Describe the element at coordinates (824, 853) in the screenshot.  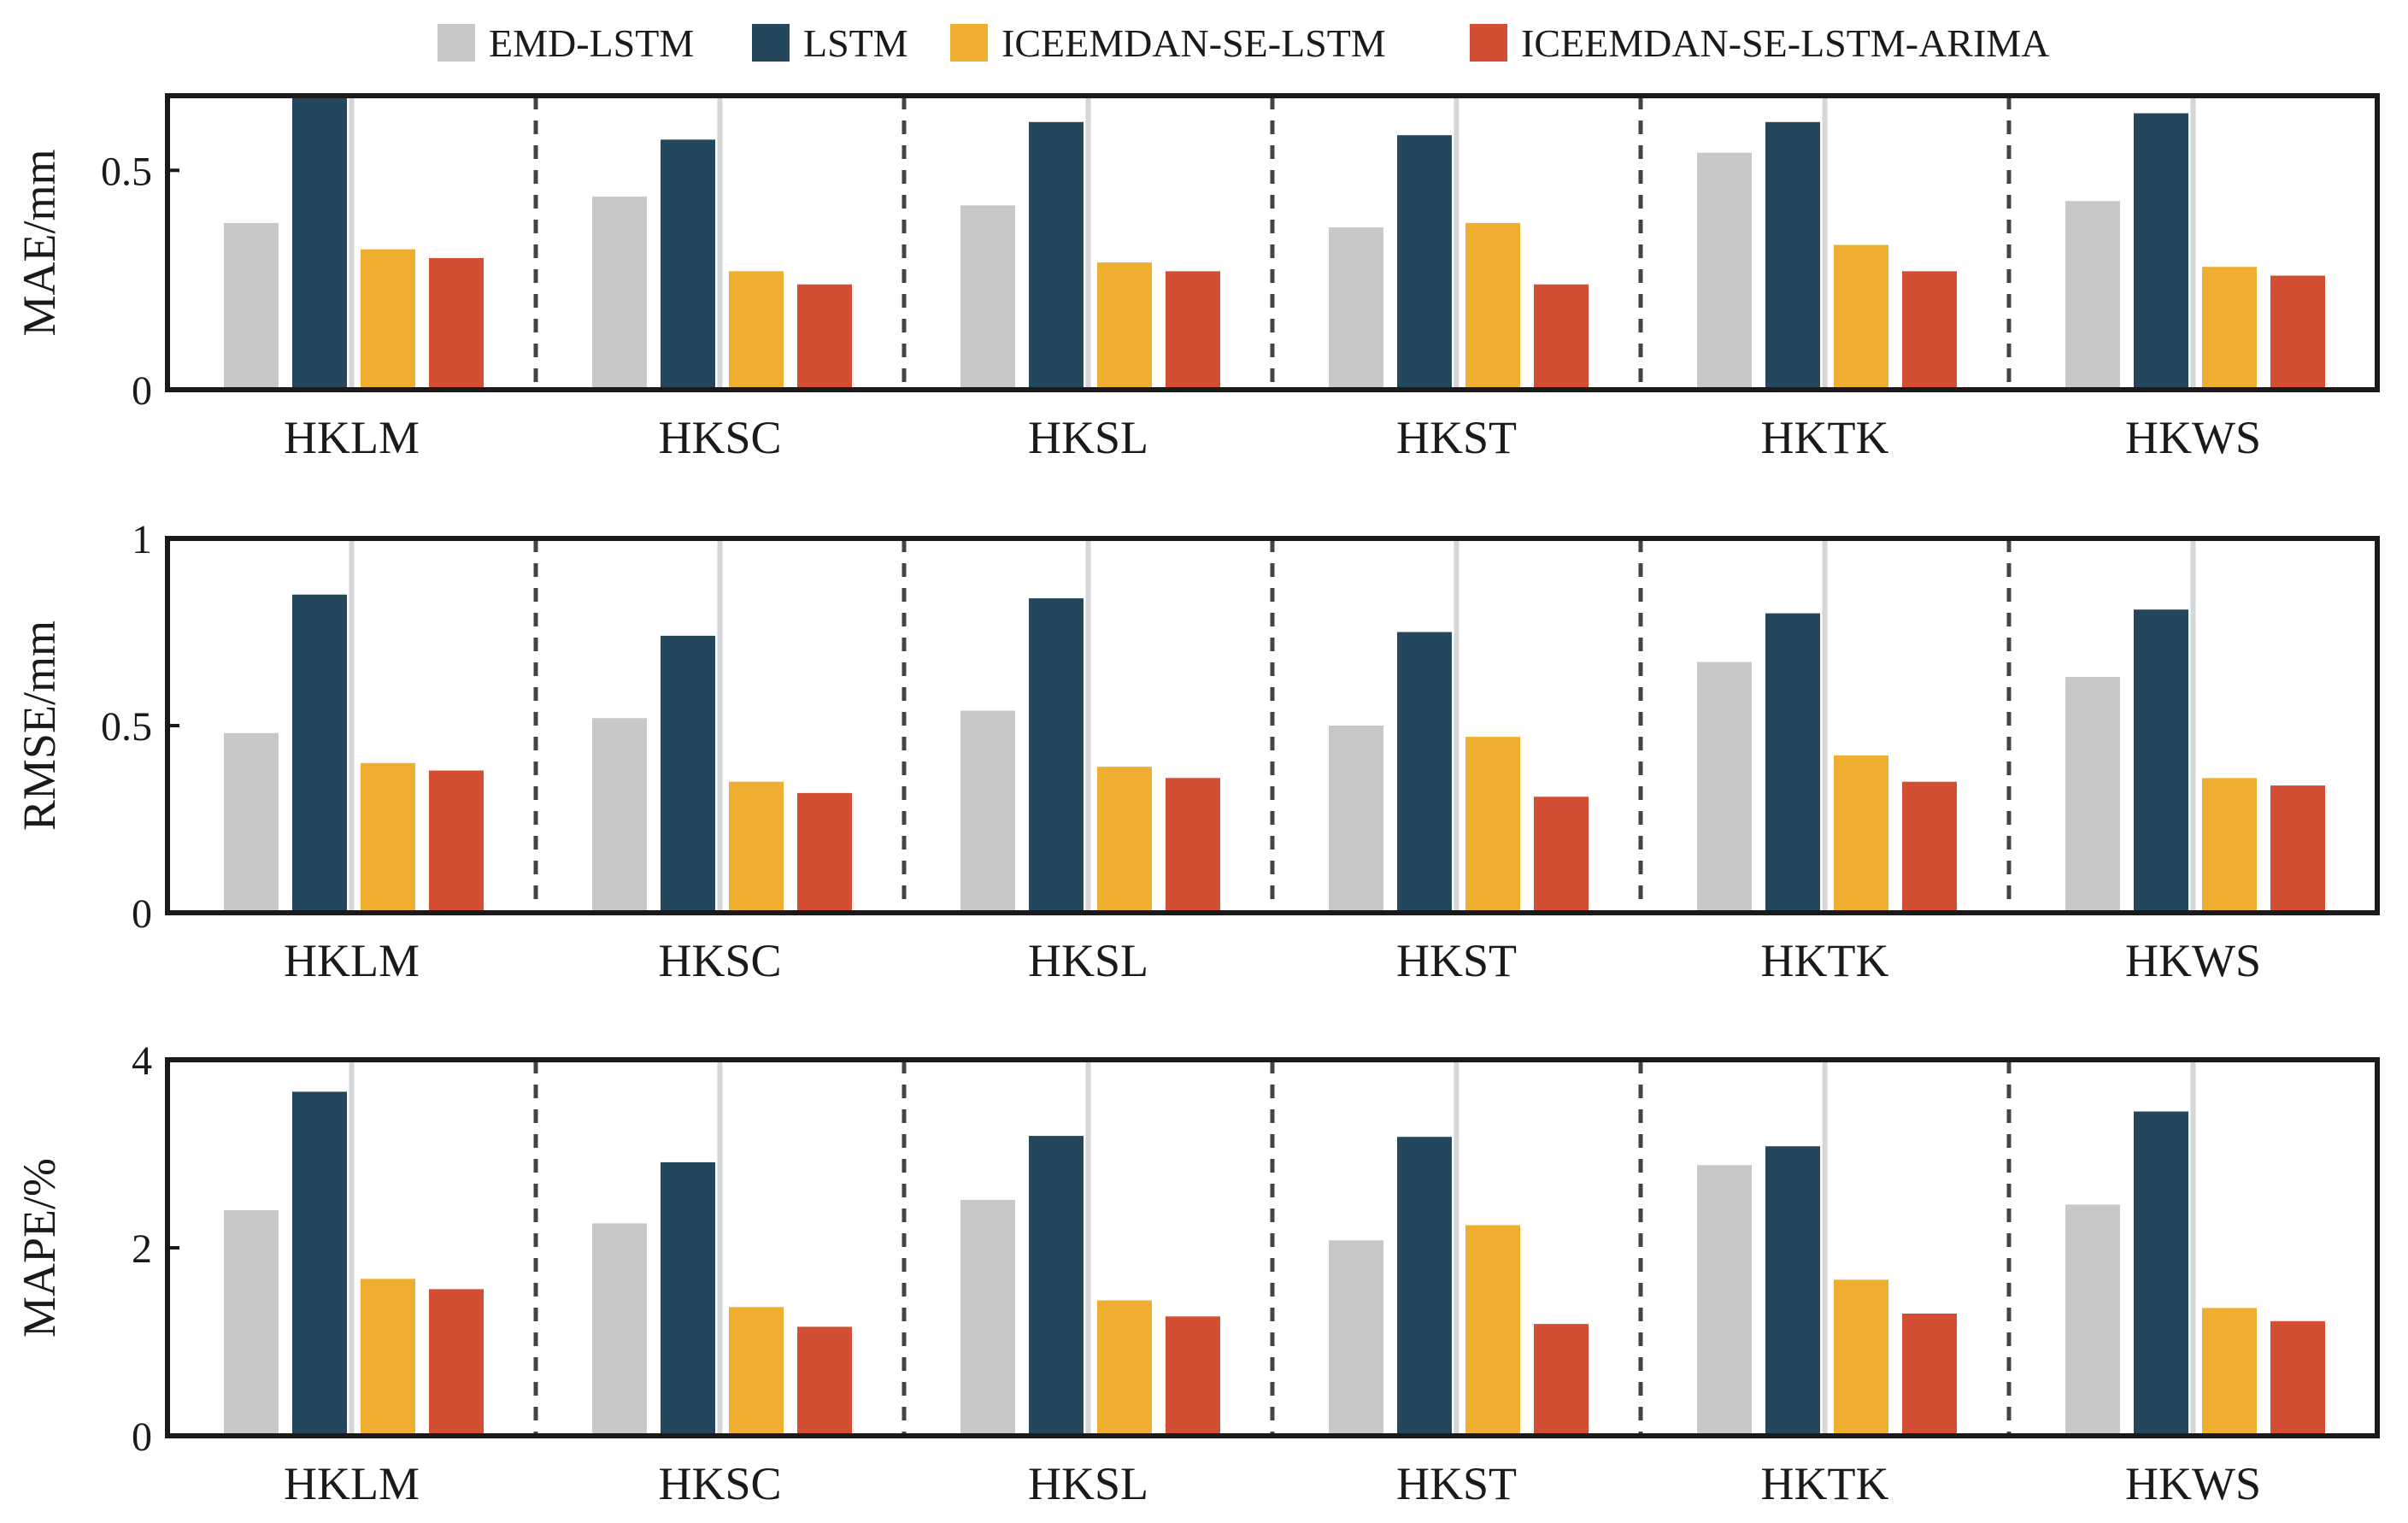
I see `rmse-bar-hksc-s3` at that location.